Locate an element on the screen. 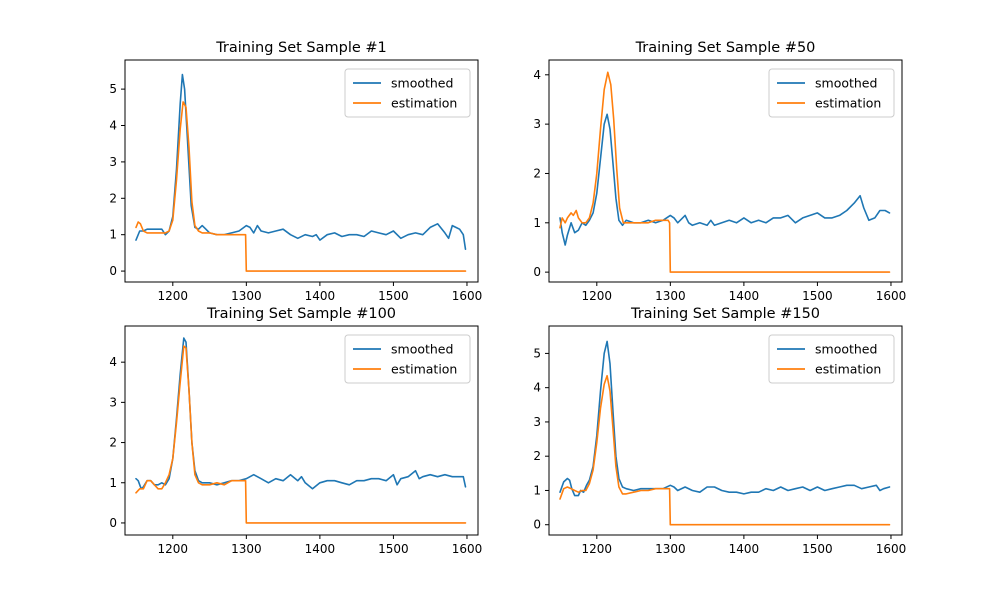 Image resolution: width=1000 pixels, height=600 pixels. chart-title: Training Set Sample #150 is located at coordinates (725, 314).